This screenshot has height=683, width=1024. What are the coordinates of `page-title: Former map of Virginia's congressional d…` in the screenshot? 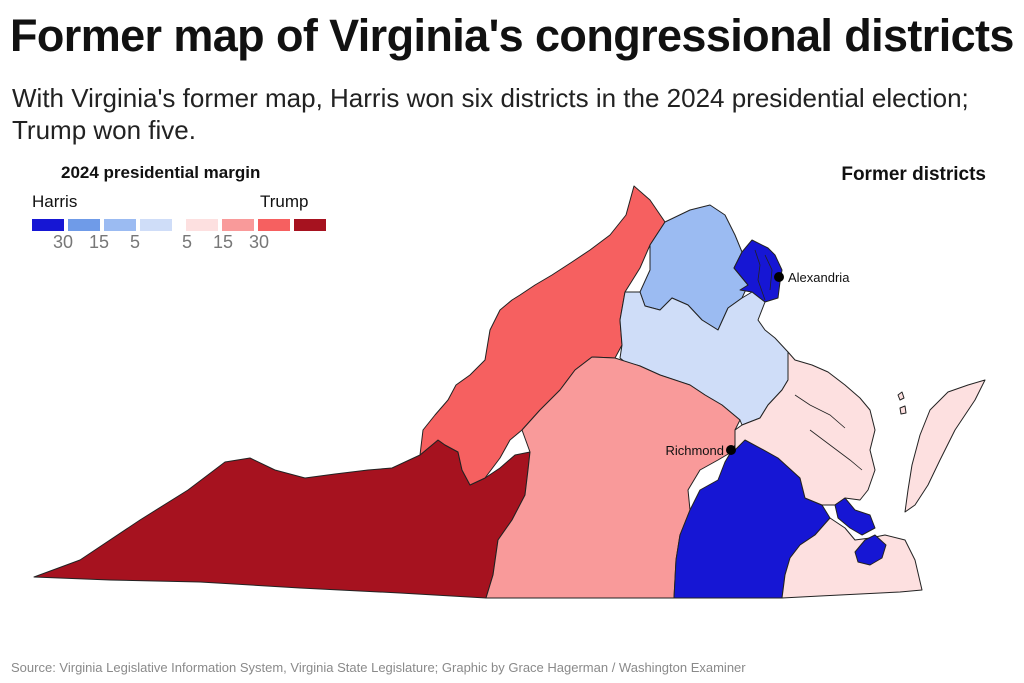 It's located at (512, 35).